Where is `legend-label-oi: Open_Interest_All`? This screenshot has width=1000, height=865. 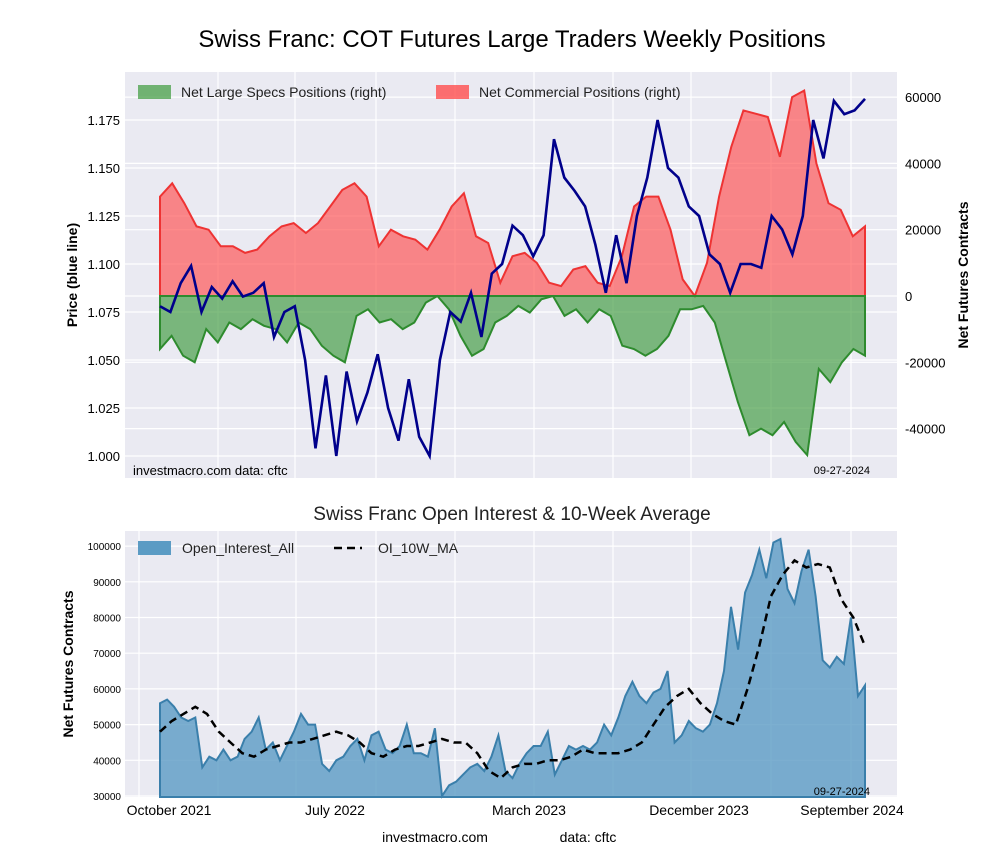 legend-label-oi: Open_Interest_All is located at coordinates (238, 548).